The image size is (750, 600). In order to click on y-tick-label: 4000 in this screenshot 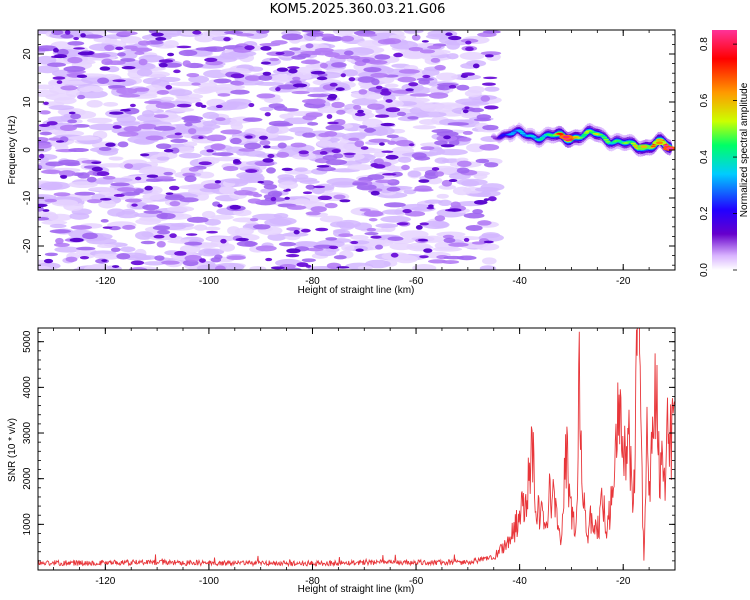, I will do `click(27, 387)`.